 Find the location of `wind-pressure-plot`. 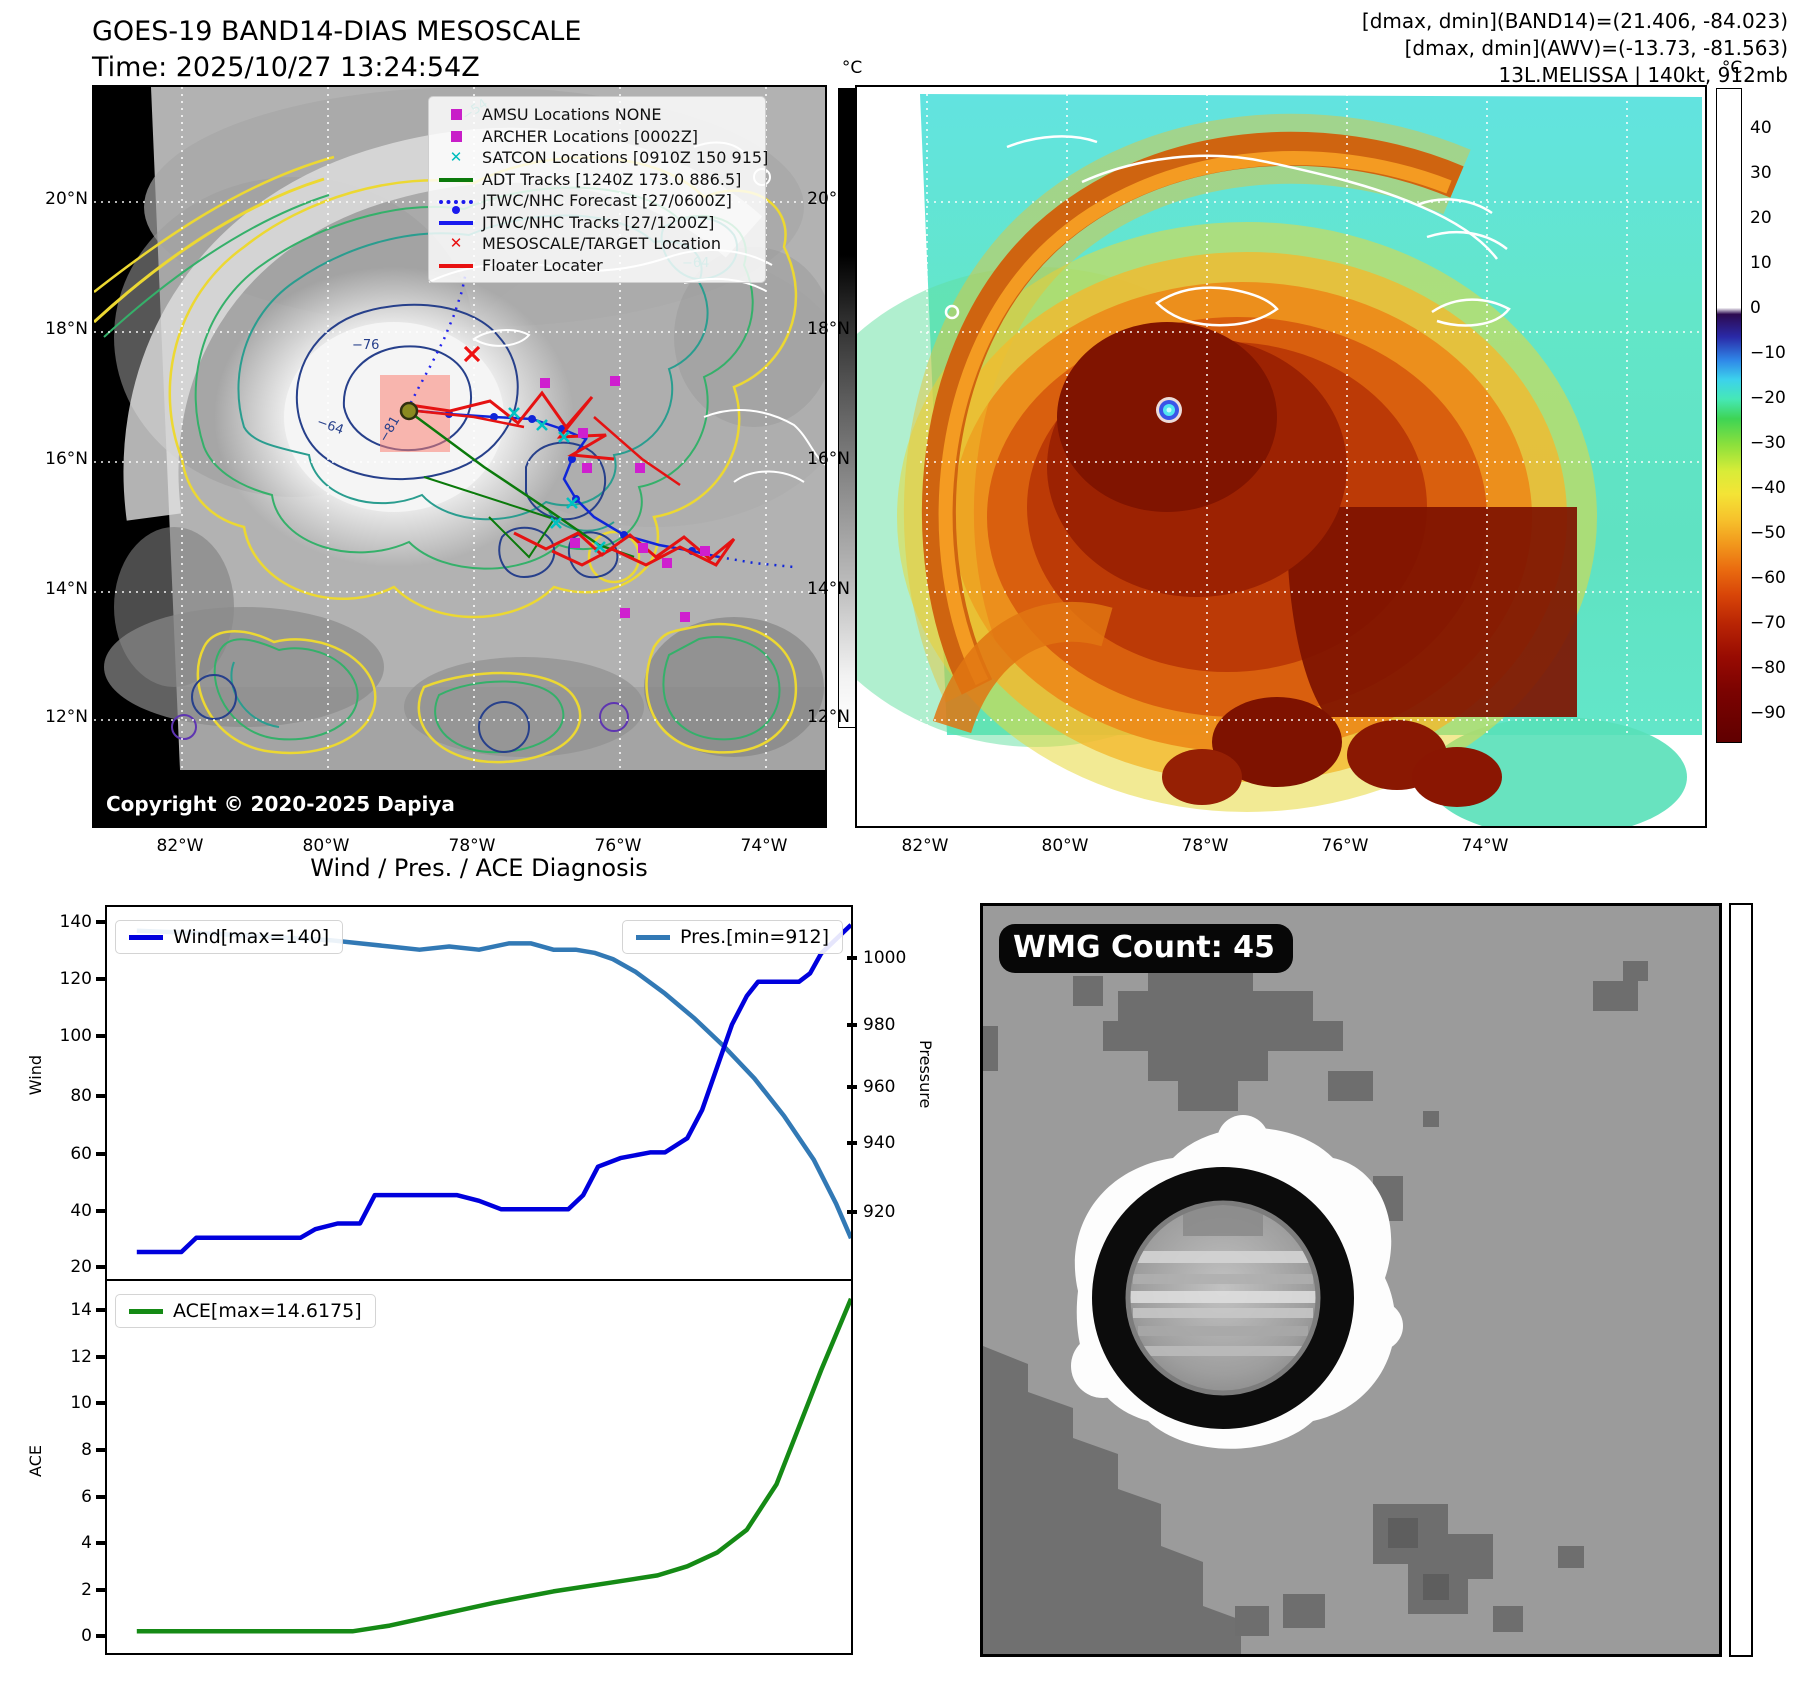

wind-pressure-plot is located at coordinates (493, 1089).